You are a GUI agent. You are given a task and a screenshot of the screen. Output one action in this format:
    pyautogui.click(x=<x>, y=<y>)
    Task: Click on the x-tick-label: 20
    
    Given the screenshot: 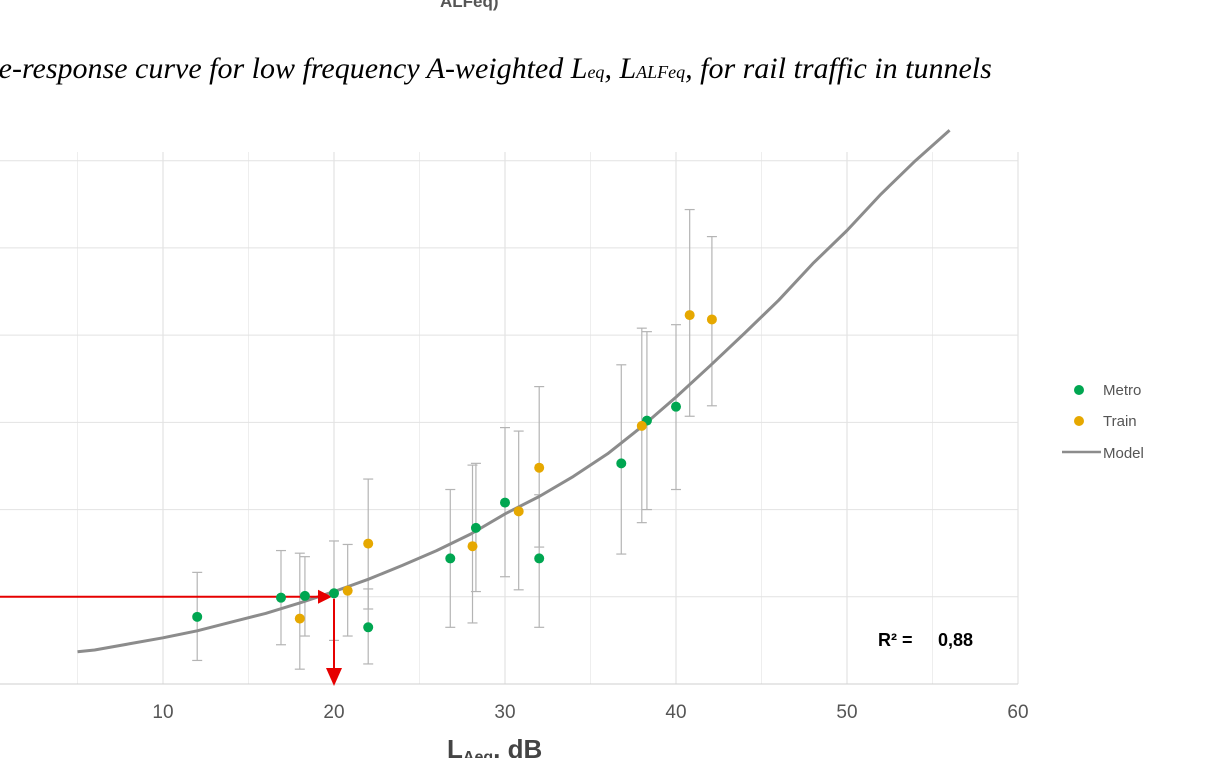 What is the action you would take?
    pyautogui.click(x=333, y=712)
    